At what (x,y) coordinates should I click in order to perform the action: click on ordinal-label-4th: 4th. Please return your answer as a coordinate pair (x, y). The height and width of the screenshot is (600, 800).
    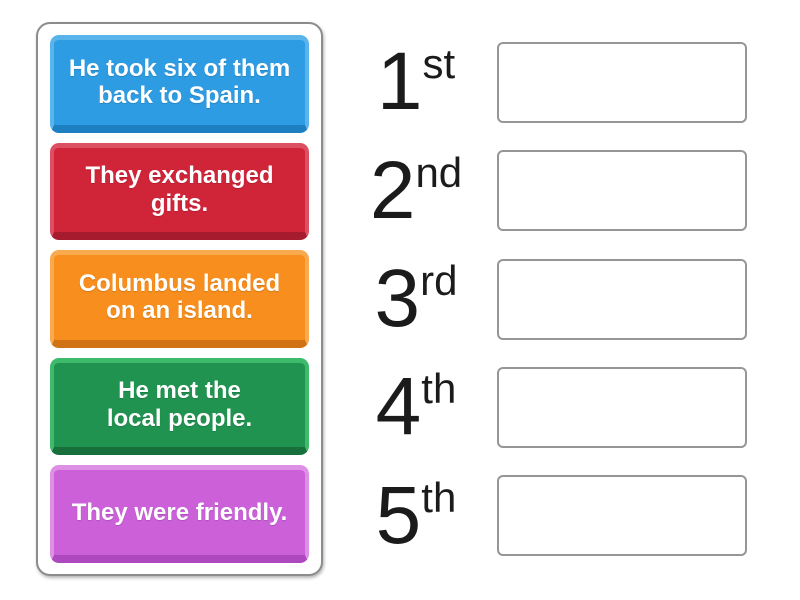
    Looking at the image, I should click on (416, 407).